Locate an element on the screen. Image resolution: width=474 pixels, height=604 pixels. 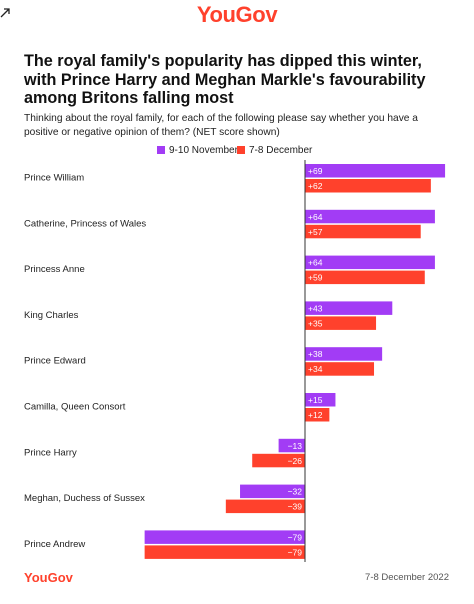
data-label-prince-harry-7-8-december: −26 is located at coordinates (295, 461).